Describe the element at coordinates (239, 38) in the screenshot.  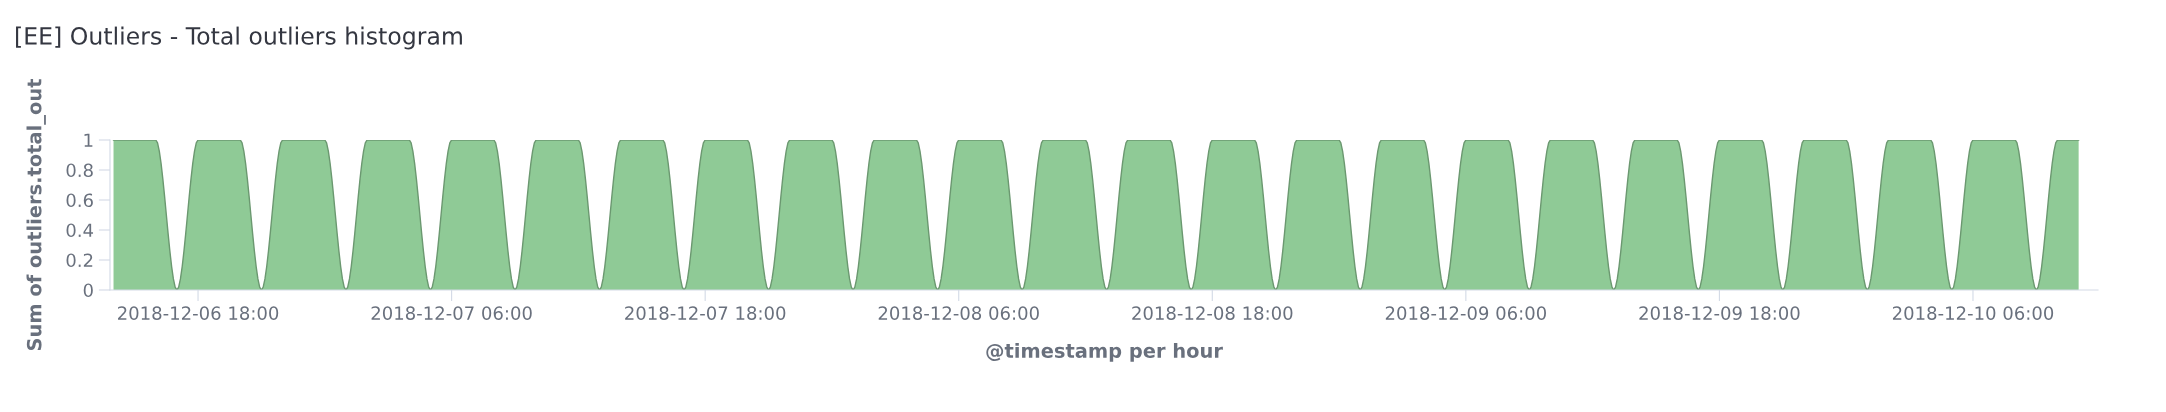
I see `chart-title: [EE] Outliers - Total outliers histogram` at that location.